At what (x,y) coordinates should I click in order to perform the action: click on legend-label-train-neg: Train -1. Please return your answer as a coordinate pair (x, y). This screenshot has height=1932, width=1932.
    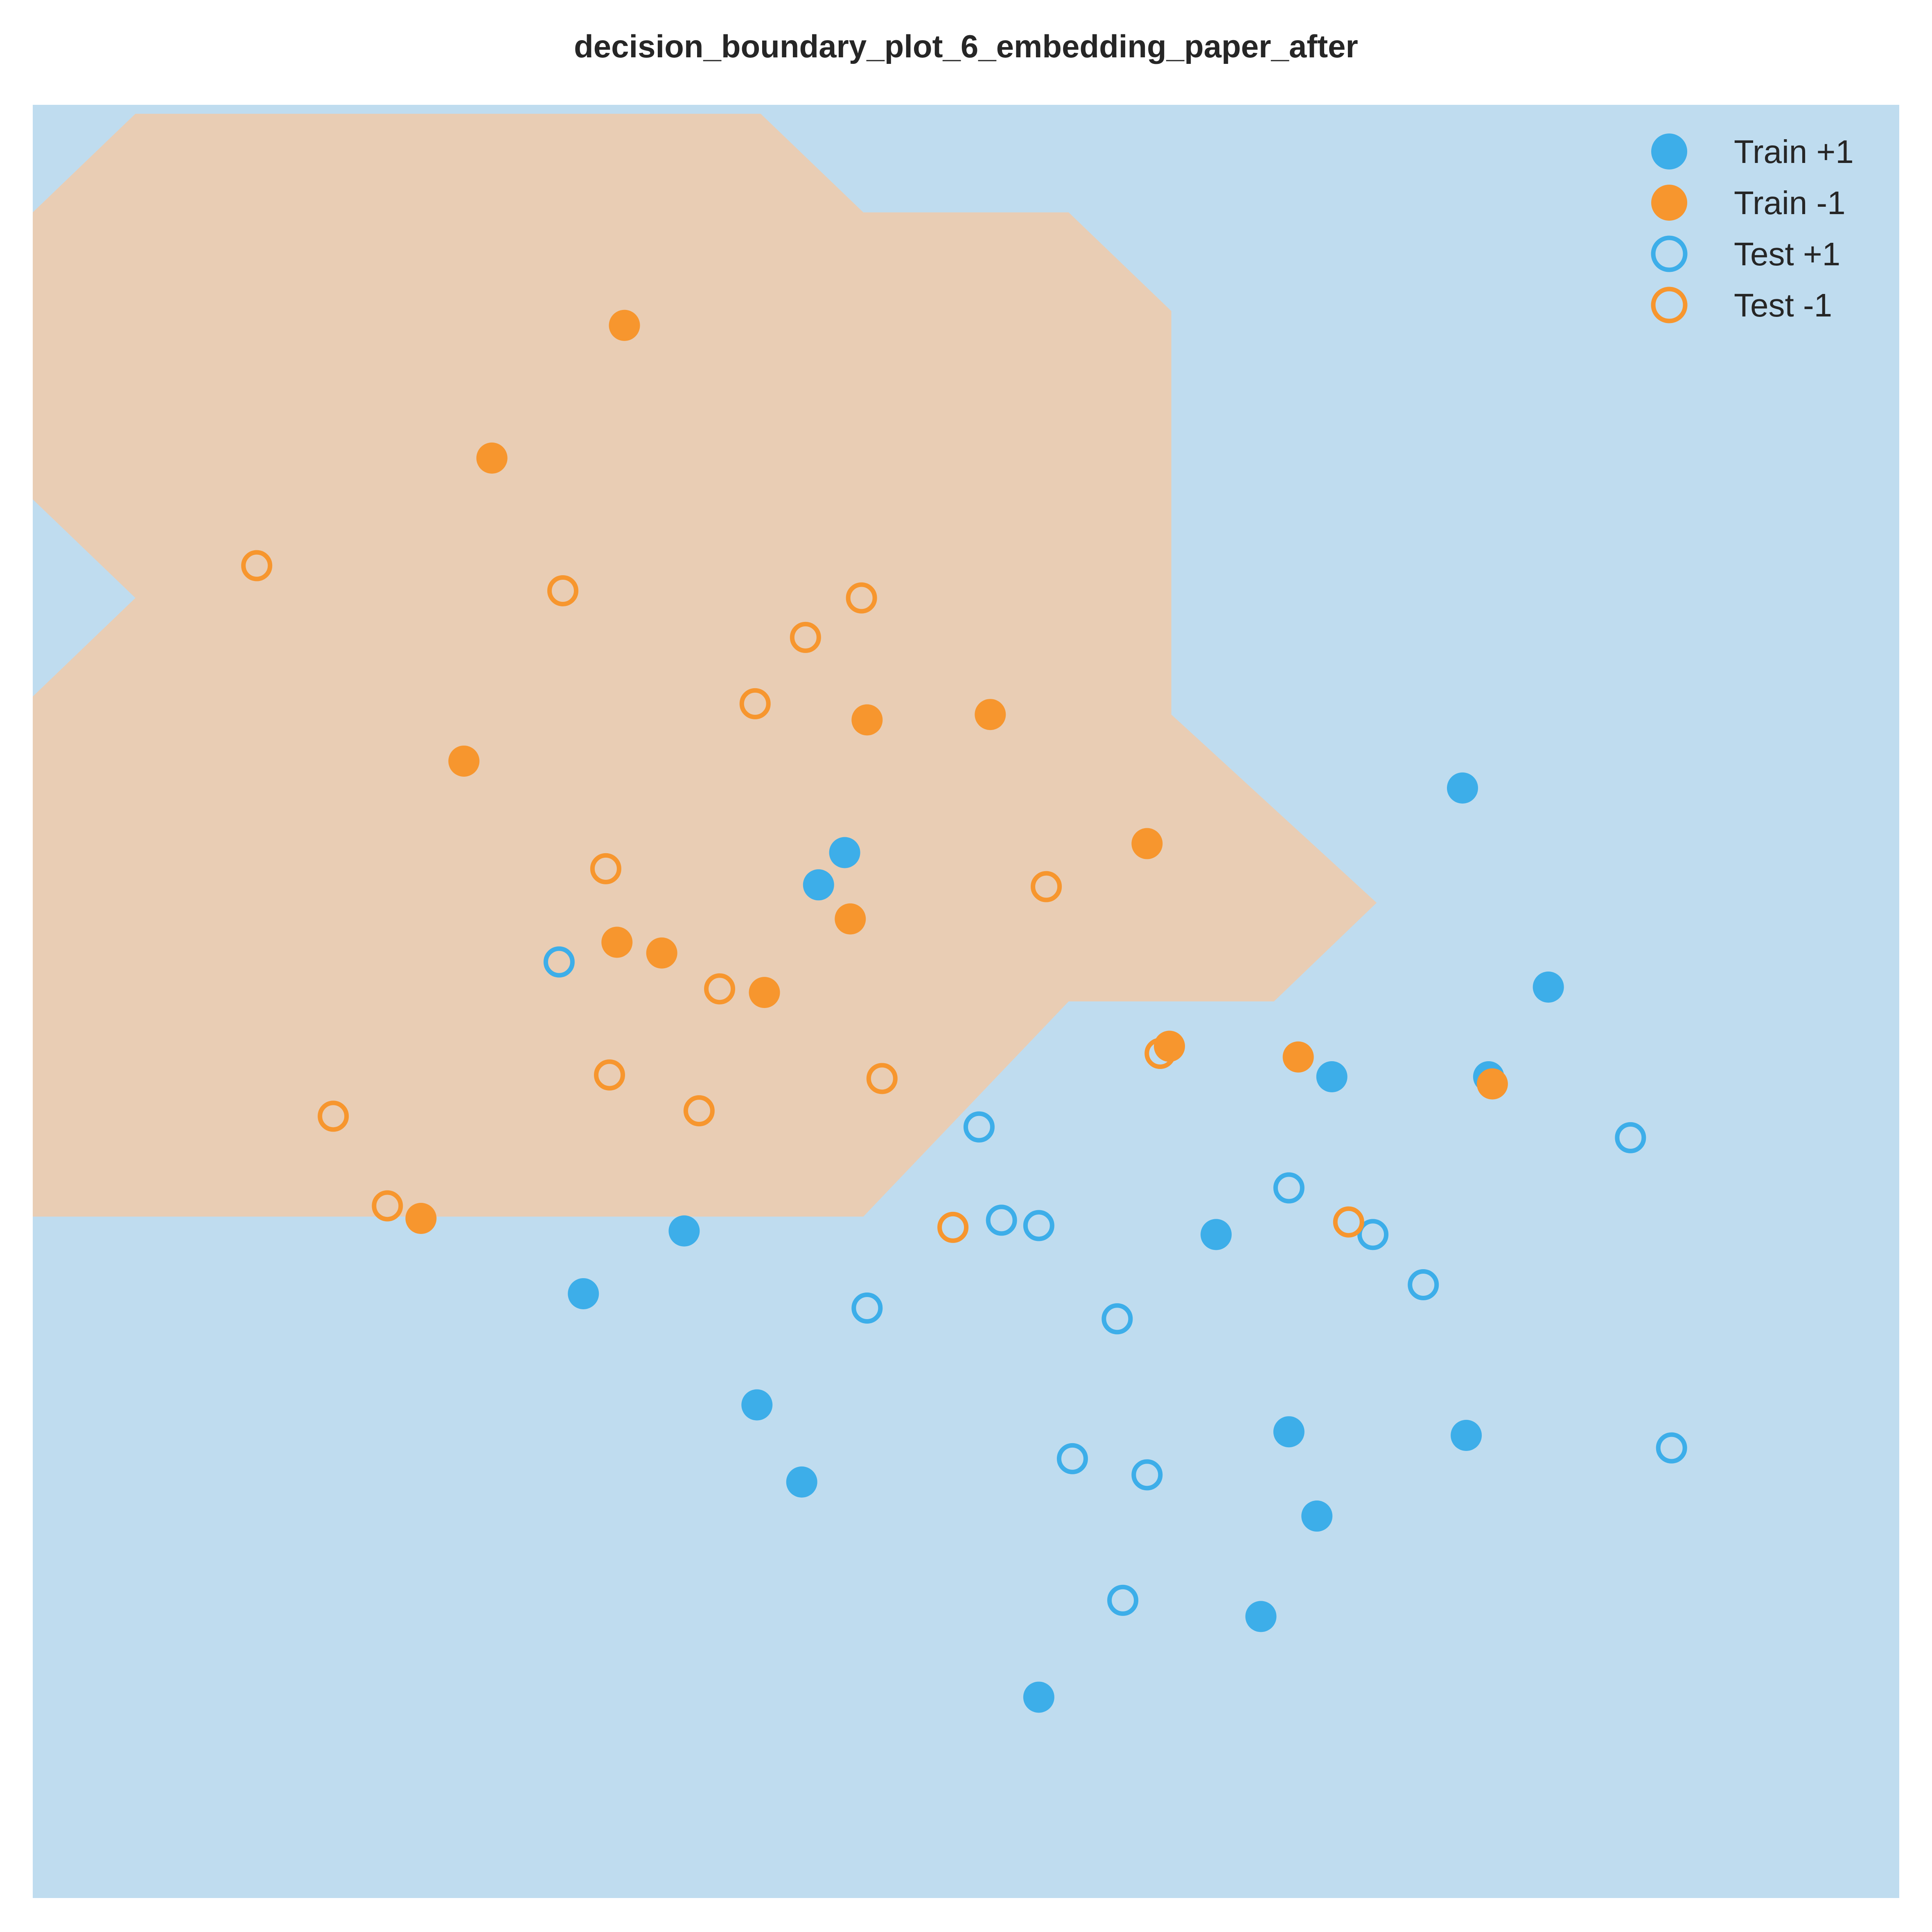
    Looking at the image, I should click on (1790, 203).